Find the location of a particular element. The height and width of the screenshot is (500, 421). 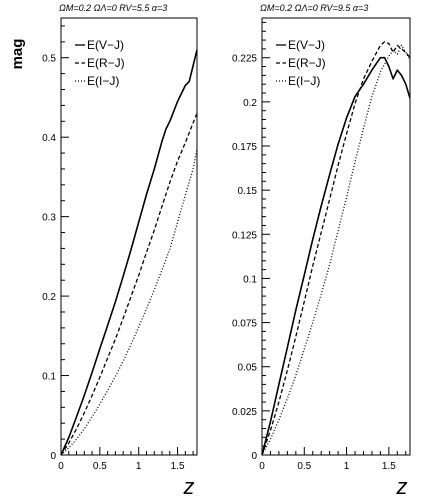

y-tick-label: 0.025 is located at coordinates (244, 412).